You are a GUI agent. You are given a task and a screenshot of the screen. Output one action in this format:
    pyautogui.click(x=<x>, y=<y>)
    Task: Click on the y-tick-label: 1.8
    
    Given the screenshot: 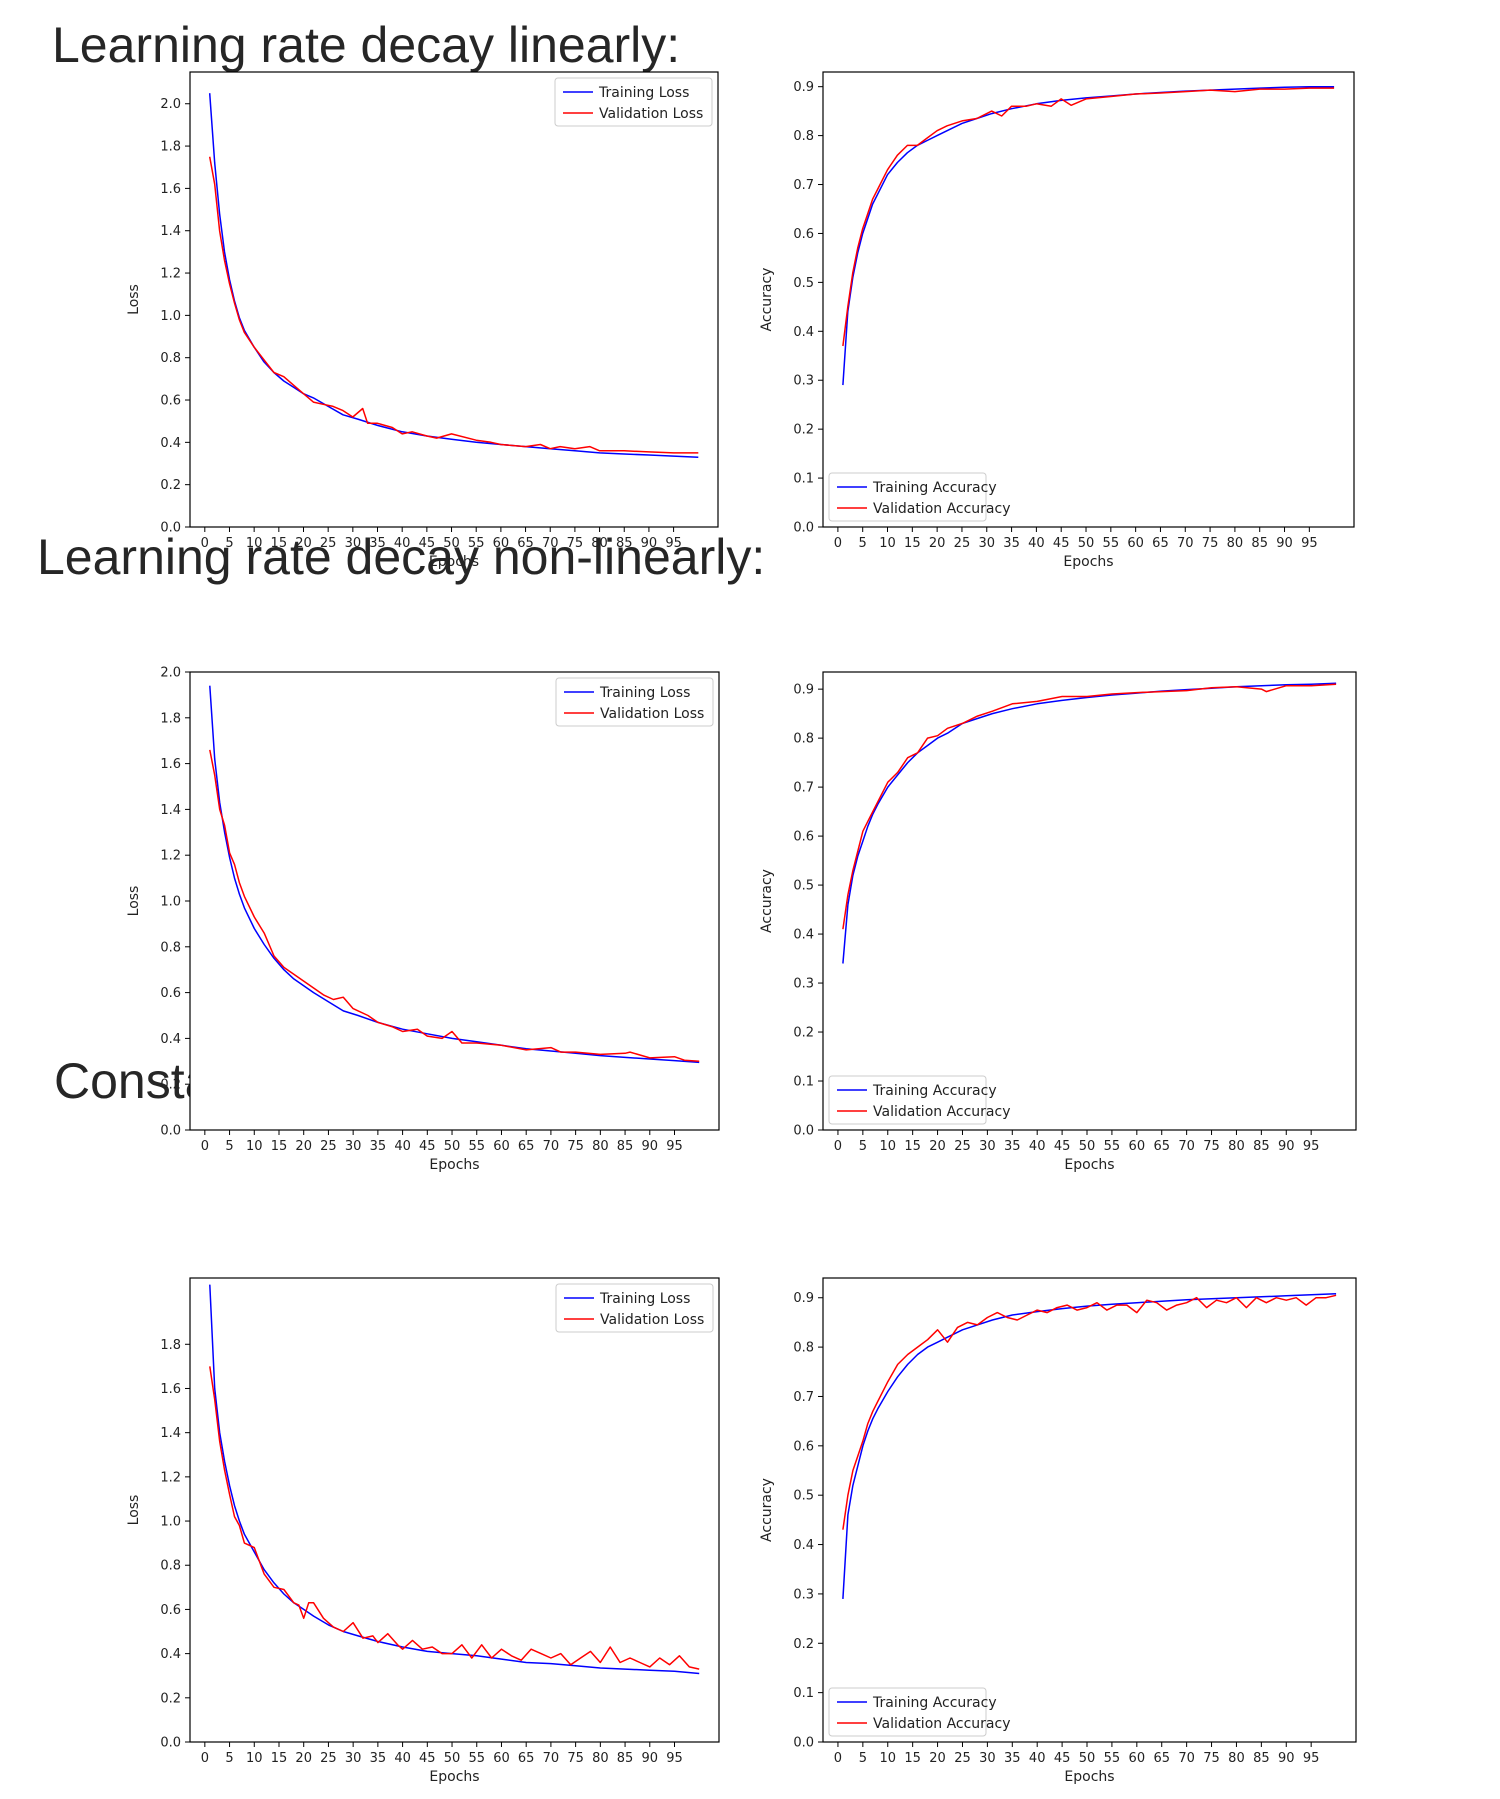 What is the action you would take?
    pyautogui.click(x=170, y=718)
    